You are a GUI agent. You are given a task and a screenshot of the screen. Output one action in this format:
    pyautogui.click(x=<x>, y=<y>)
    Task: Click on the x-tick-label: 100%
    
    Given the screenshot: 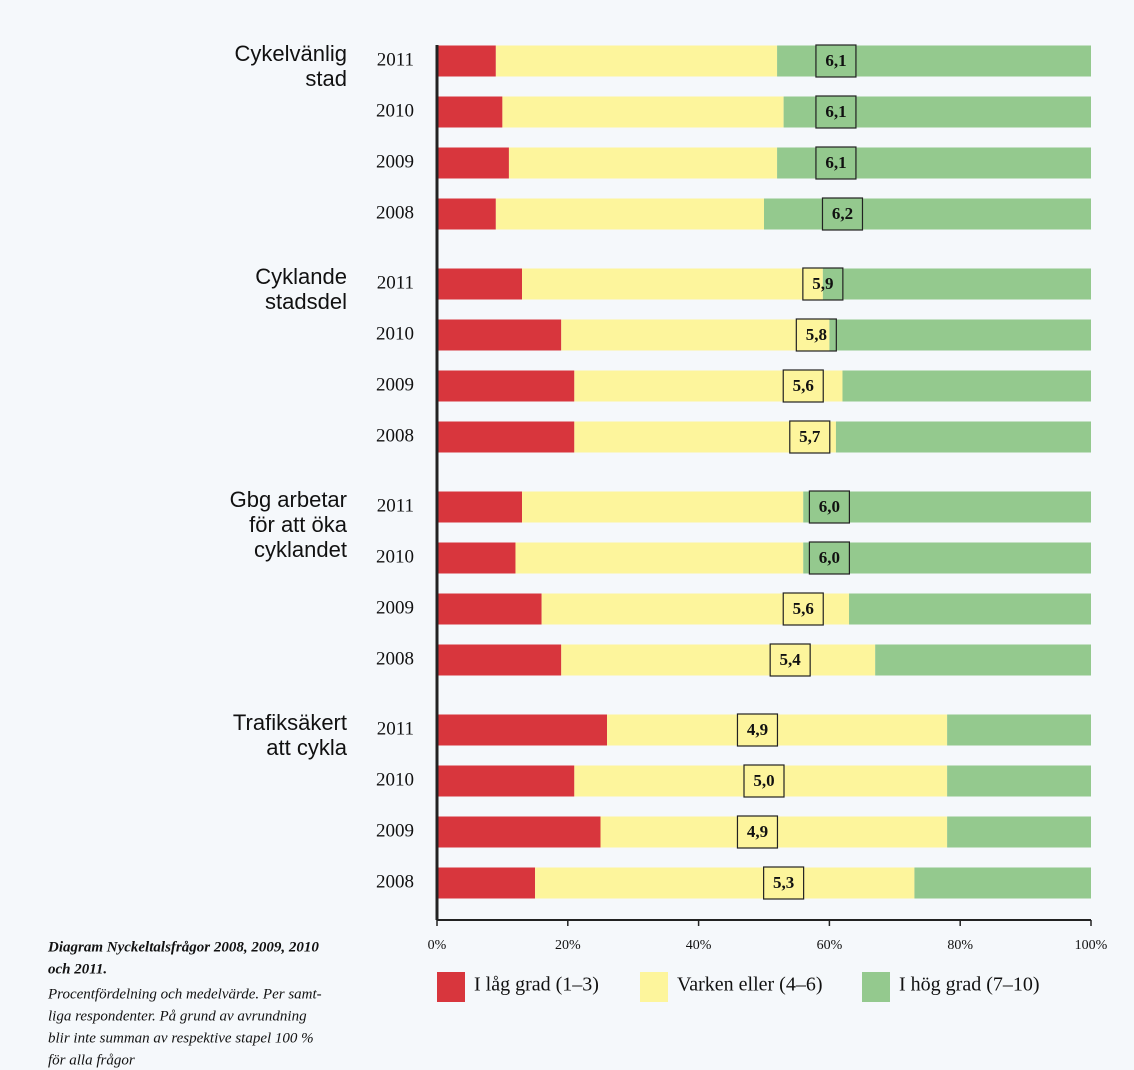 What is the action you would take?
    pyautogui.click(x=1091, y=945)
    